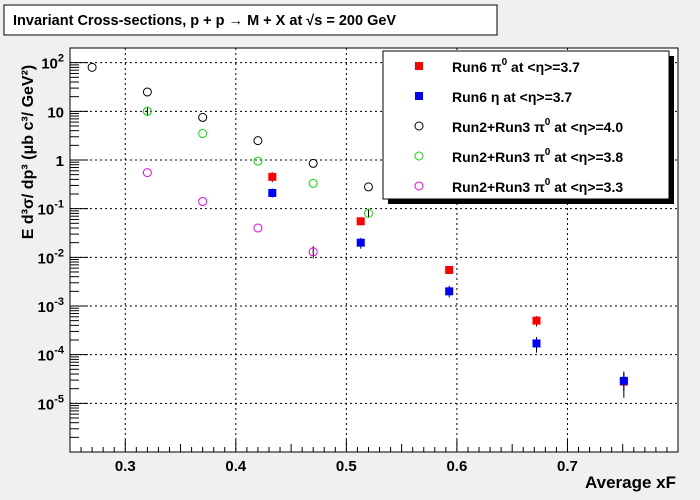 The height and width of the screenshot is (500, 700). Describe the element at coordinates (236, 466) in the screenshot. I see `x-tick-label: 0.4` at that location.